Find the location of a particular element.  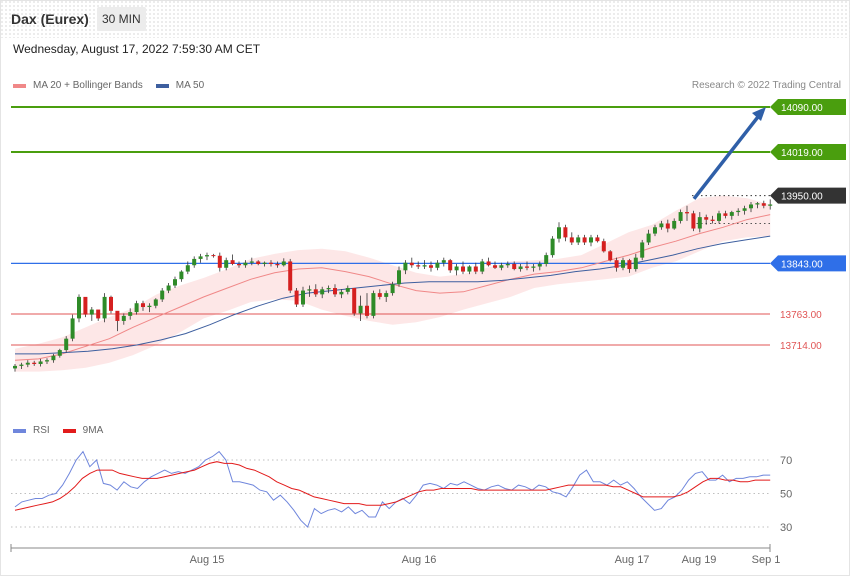

legend-ma50: MA 50 is located at coordinates (180, 85).